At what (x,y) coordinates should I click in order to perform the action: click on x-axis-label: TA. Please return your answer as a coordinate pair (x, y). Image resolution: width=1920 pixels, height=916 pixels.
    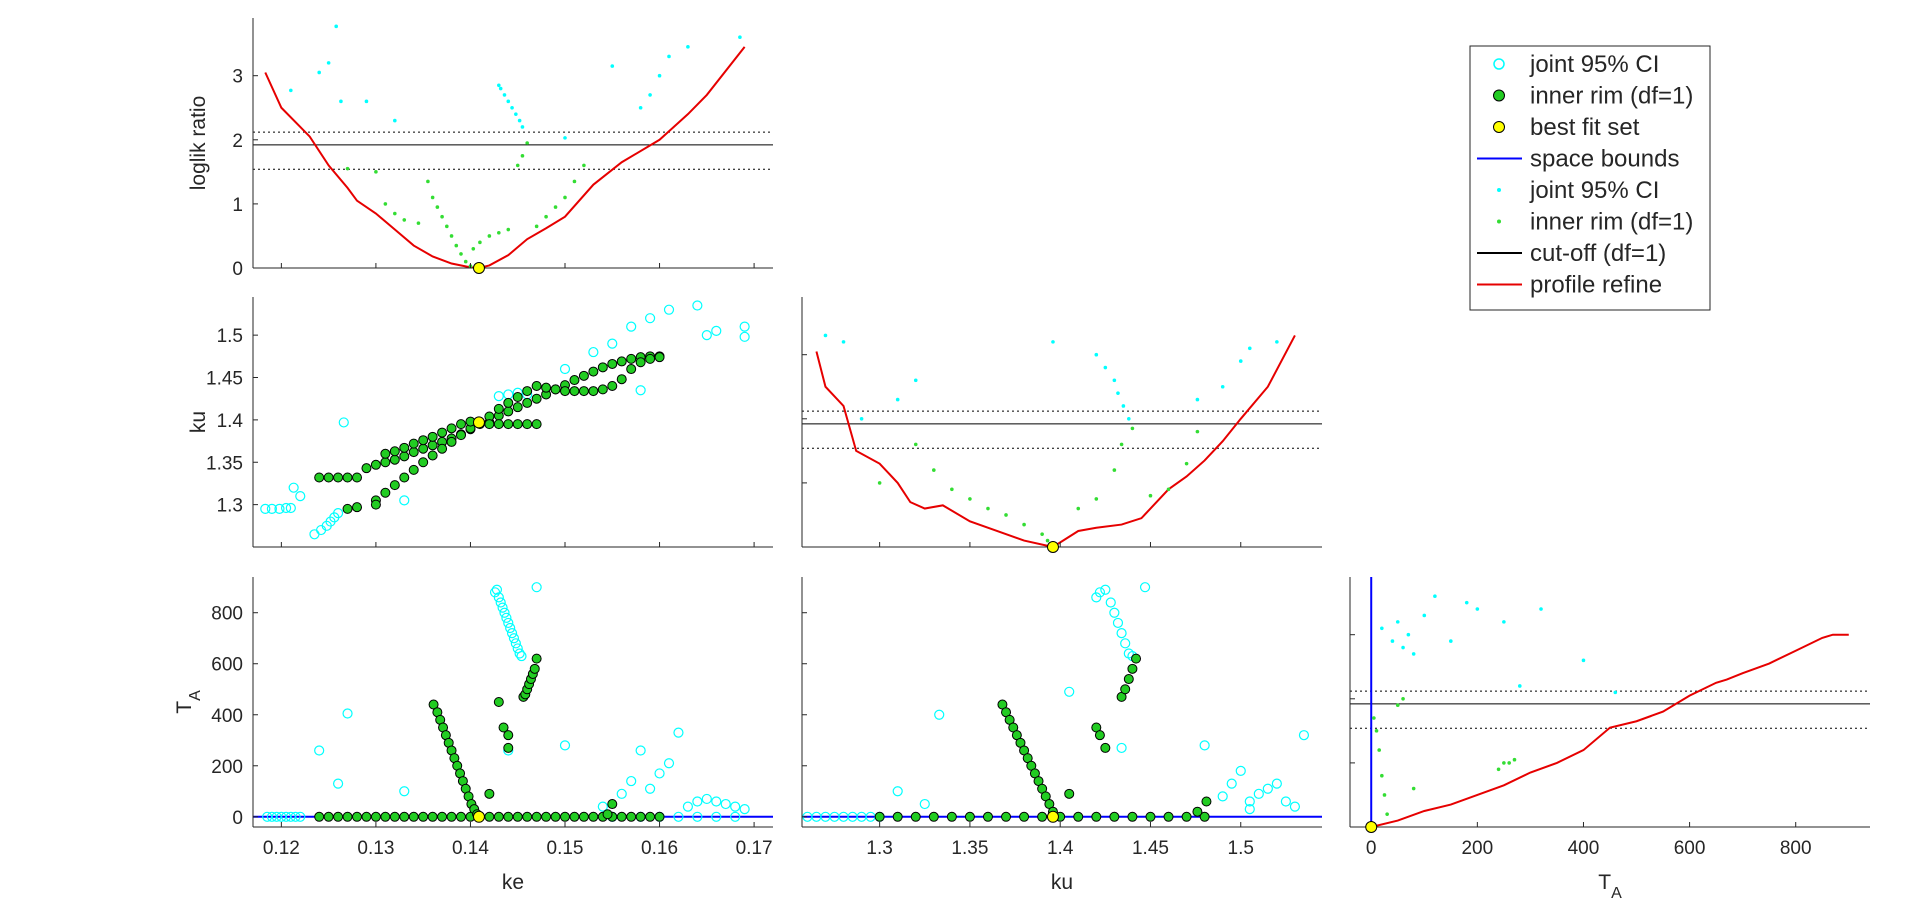
    Looking at the image, I should click on (1610, 886).